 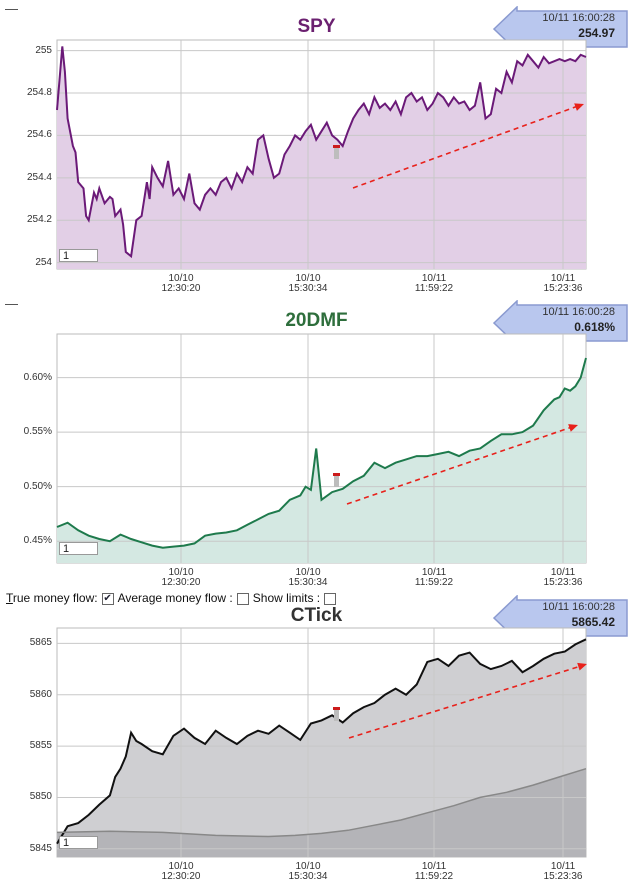 What do you see at coordinates (52, 598) in the screenshot?
I see `true-money-flow-label: True money flow:` at bounding box center [52, 598].